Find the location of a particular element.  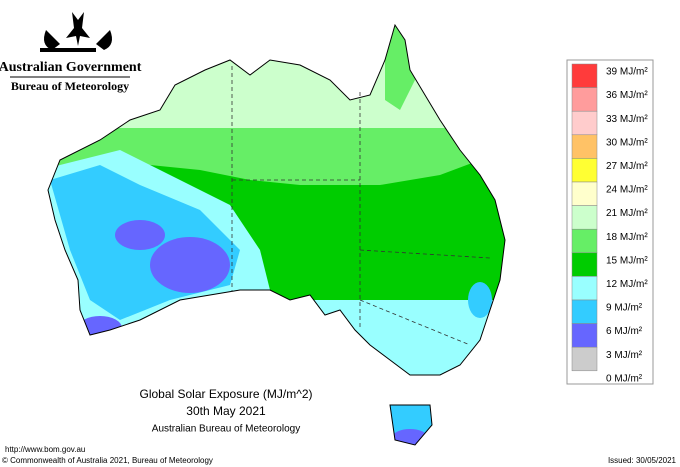

legend-label: 15 MJ/m² is located at coordinates (627, 260).